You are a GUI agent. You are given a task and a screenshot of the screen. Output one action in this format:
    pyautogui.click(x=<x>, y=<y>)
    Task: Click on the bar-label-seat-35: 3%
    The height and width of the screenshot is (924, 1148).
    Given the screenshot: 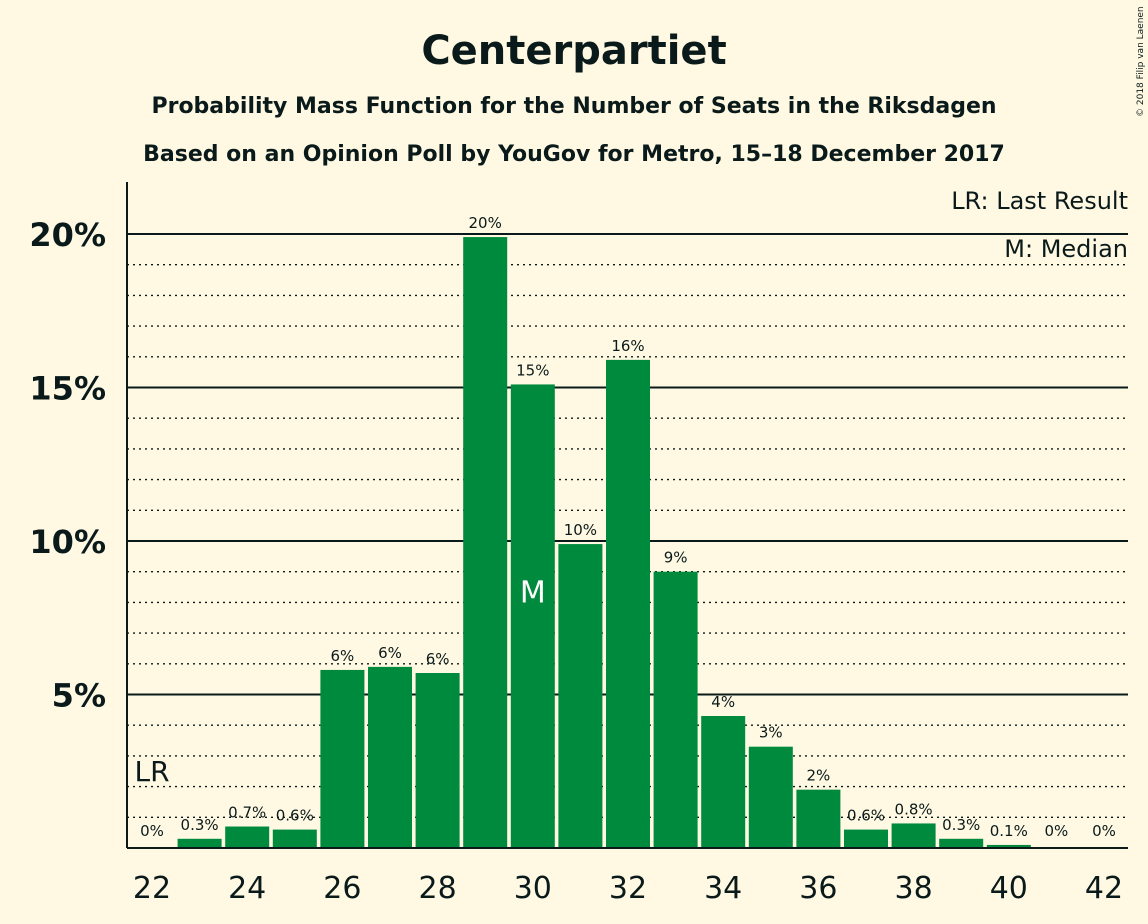 What is the action you would take?
    pyautogui.click(x=771, y=733)
    